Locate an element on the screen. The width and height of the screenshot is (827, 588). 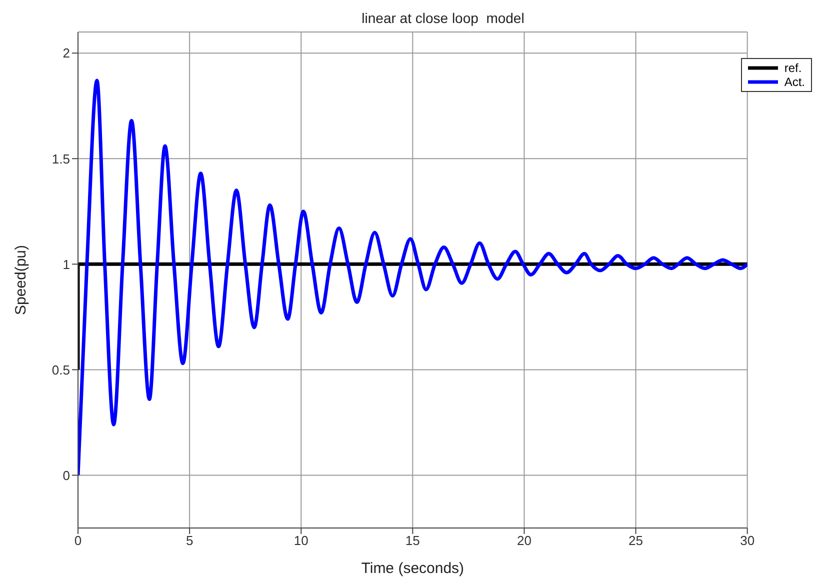
y-tick-label: 0.5 is located at coordinates (61, 370).